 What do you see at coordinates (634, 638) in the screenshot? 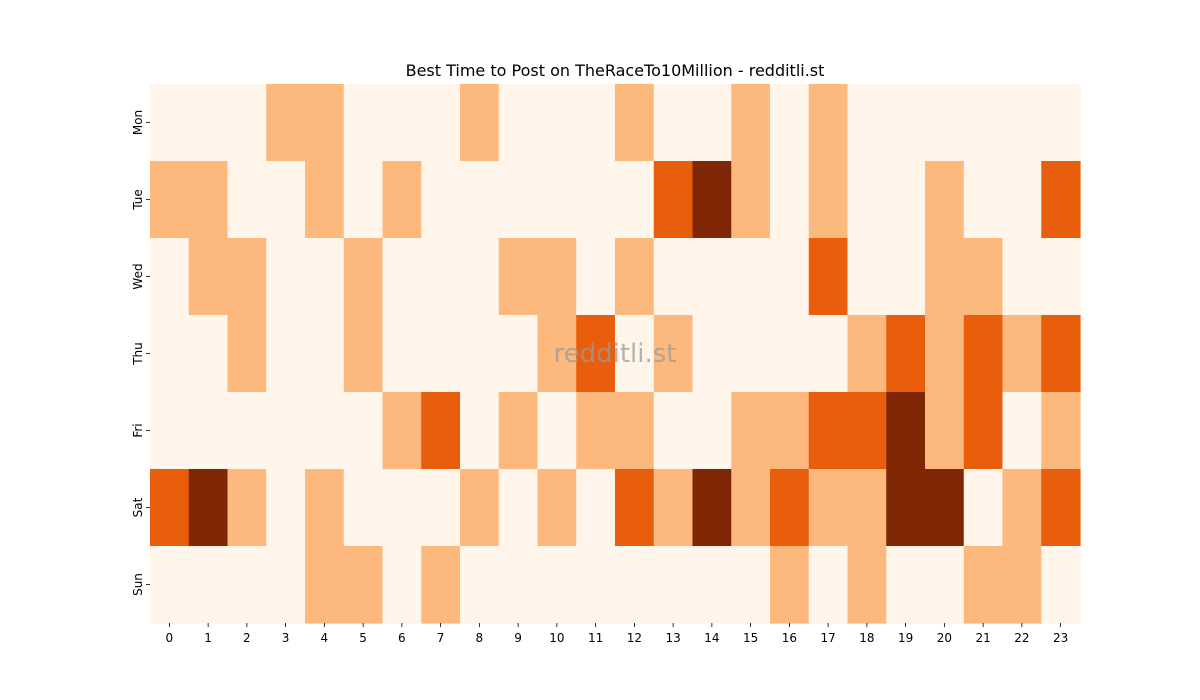
I see `x-tick-label-12: 12` at bounding box center [634, 638].